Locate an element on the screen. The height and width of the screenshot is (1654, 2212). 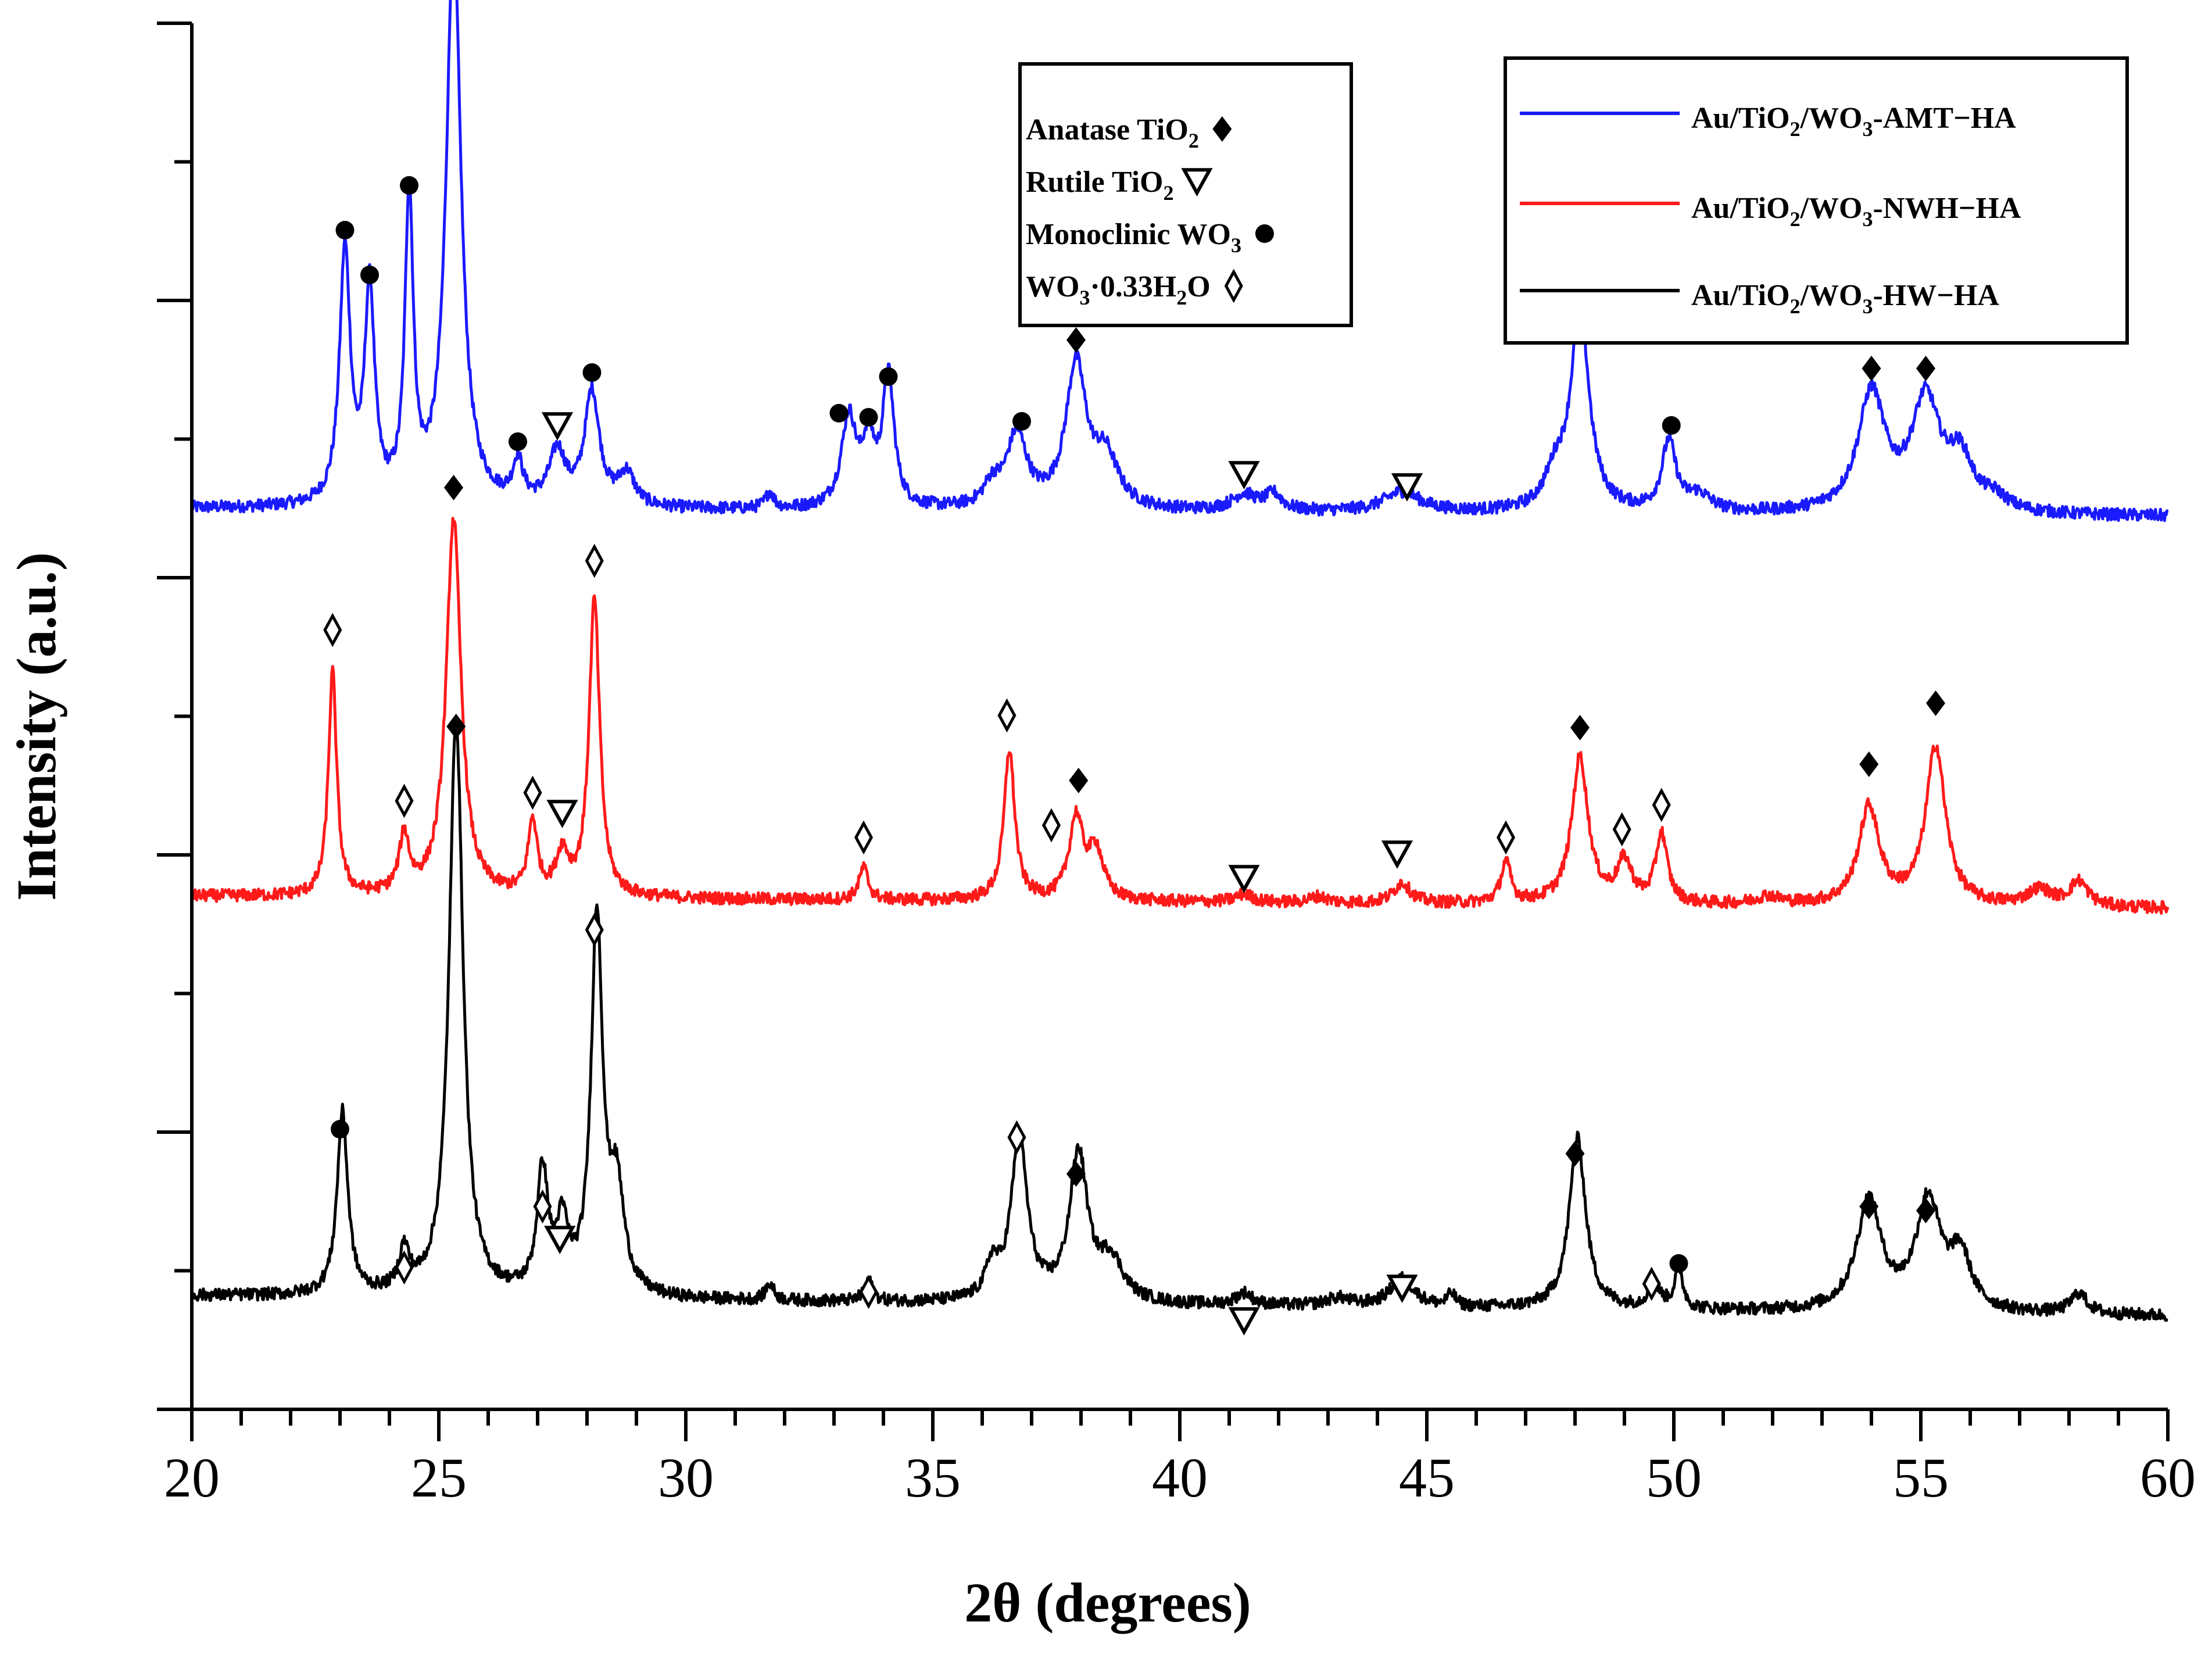
x-tick-label-55: 55 is located at coordinates (1921, 1478).